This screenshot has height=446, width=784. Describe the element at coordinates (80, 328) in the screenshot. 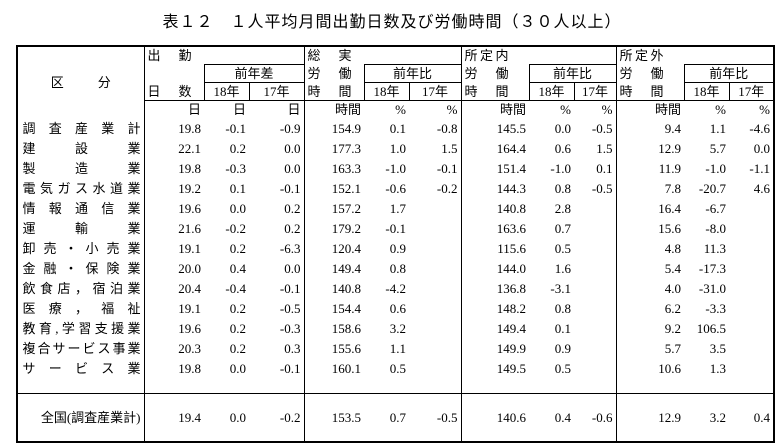

I see `row-label: 教育,学習支援業` at that location.